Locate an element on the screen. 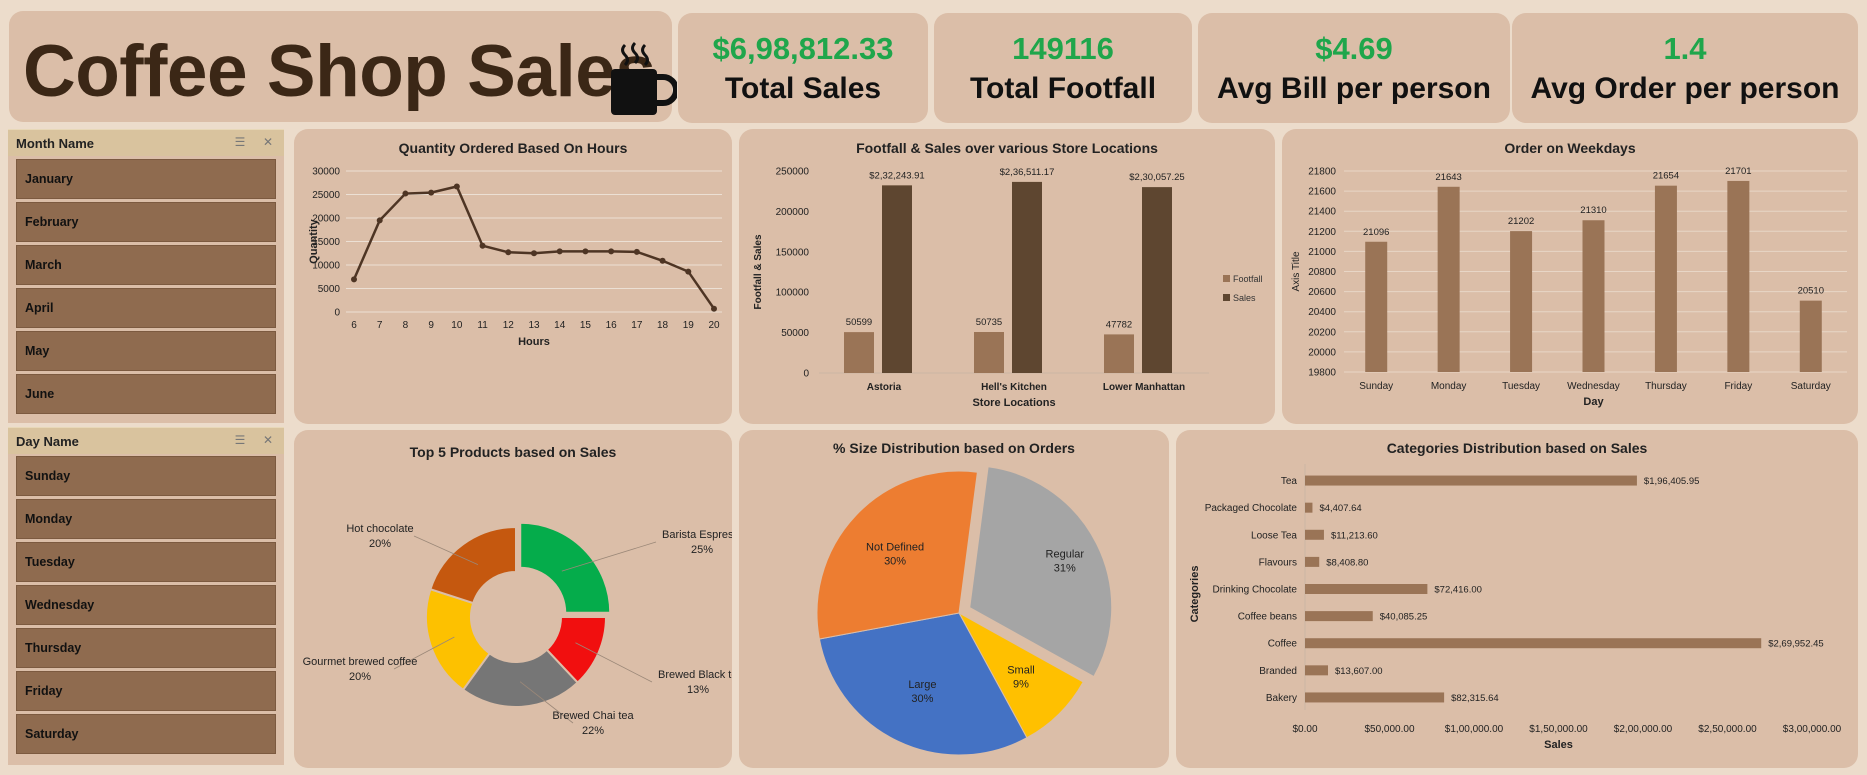 The image size is (1867, 775). kpi-label: Avg Bill per person is located at coordinates (1354, 88).